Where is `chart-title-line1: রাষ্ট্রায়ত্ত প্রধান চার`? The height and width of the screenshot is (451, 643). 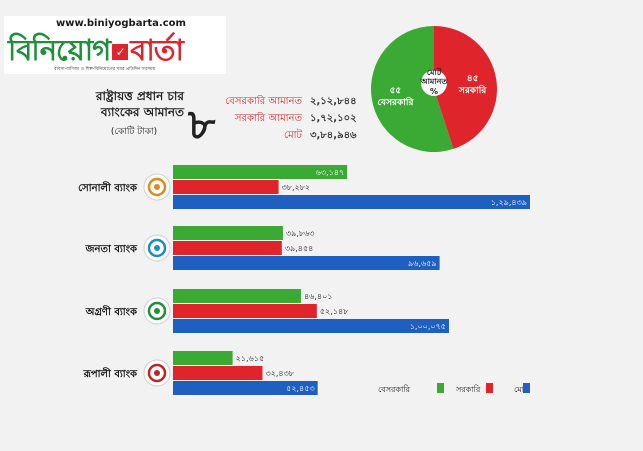
chart-title-line1: রাষ্ট্রায়ত্ত প্রধান চার is located at coordinates (139, 96).